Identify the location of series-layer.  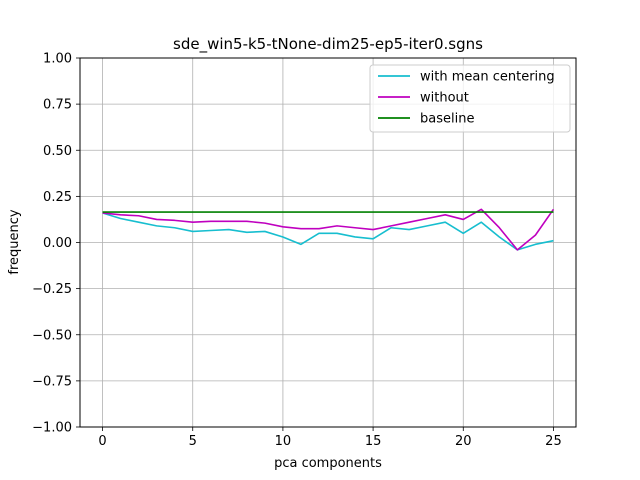
(328, 229).